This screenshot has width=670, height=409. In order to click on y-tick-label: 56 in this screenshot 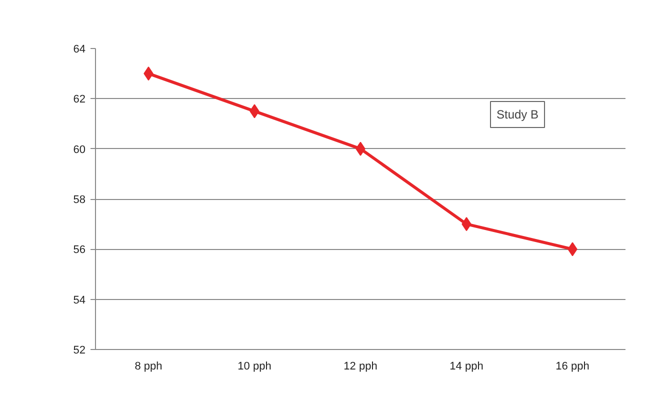, I will do `click(79, 250)`.